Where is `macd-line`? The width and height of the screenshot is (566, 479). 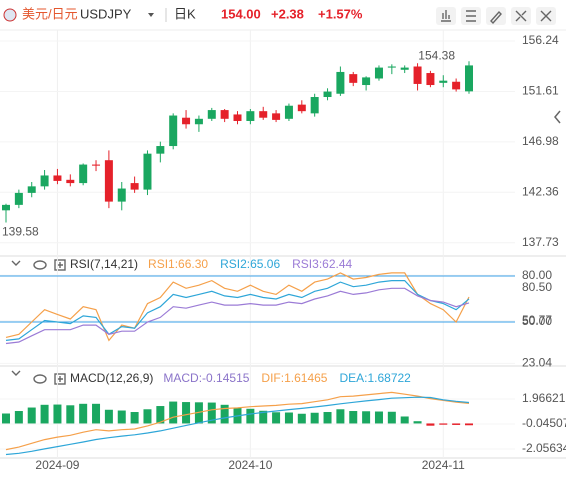
macd-line is located at coordinates (237, 426).